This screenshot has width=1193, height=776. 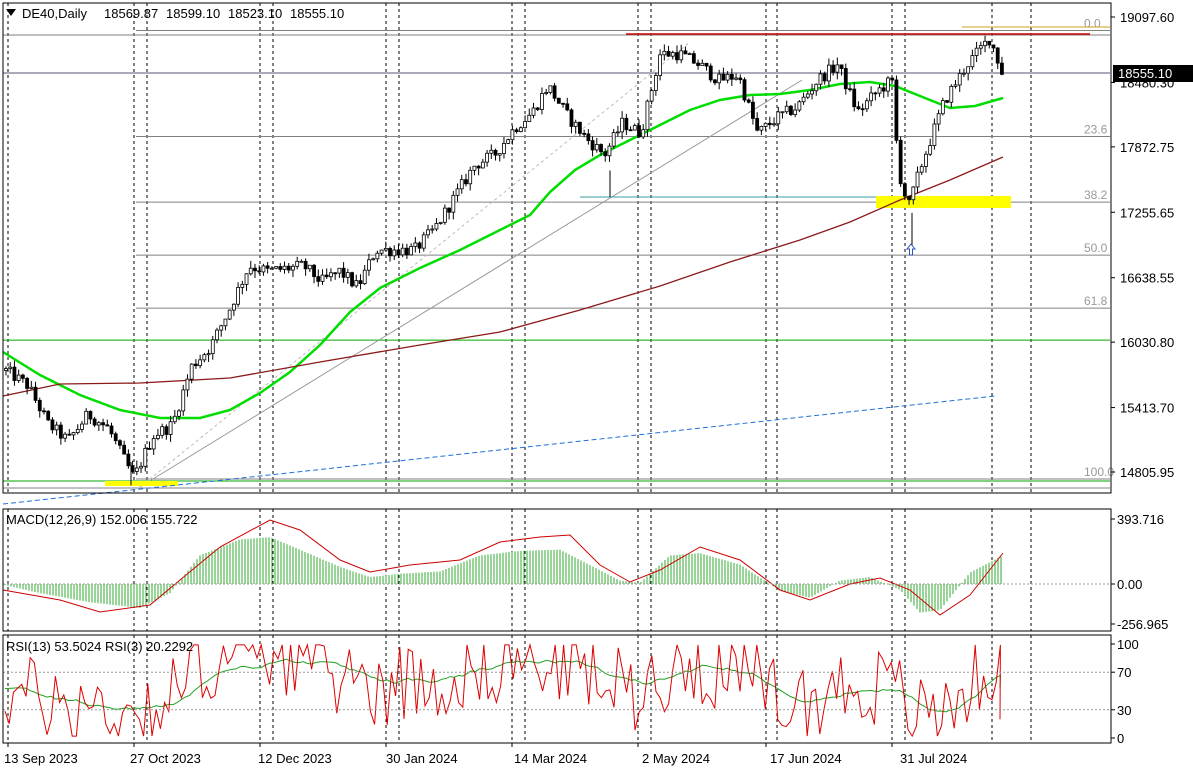 What do you see at coordinates (499, 450) in the screenshot?
I see `channel-line` at bounding box center [499, 450].